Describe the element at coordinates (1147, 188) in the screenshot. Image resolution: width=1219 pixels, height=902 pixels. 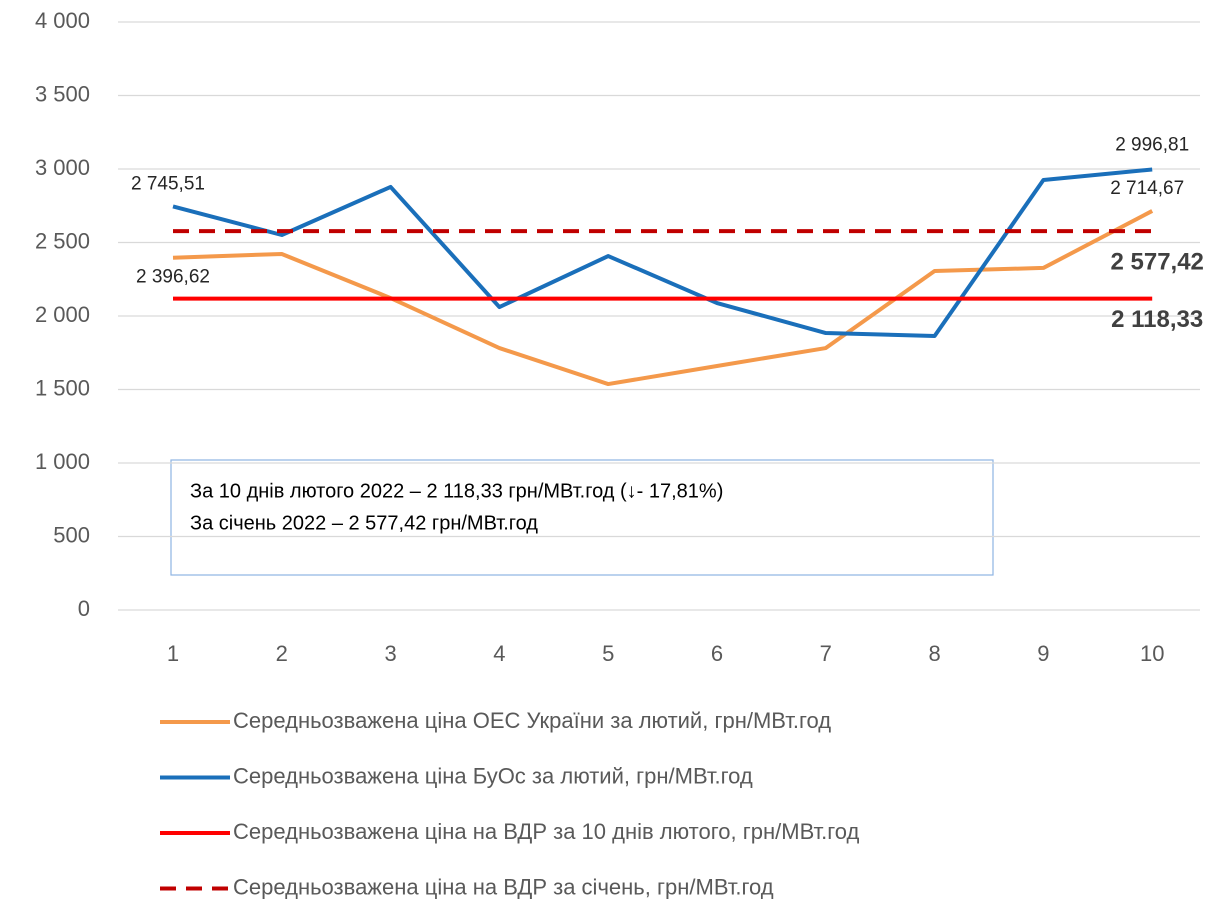
I see `data-label: 2 714,67` at that location.